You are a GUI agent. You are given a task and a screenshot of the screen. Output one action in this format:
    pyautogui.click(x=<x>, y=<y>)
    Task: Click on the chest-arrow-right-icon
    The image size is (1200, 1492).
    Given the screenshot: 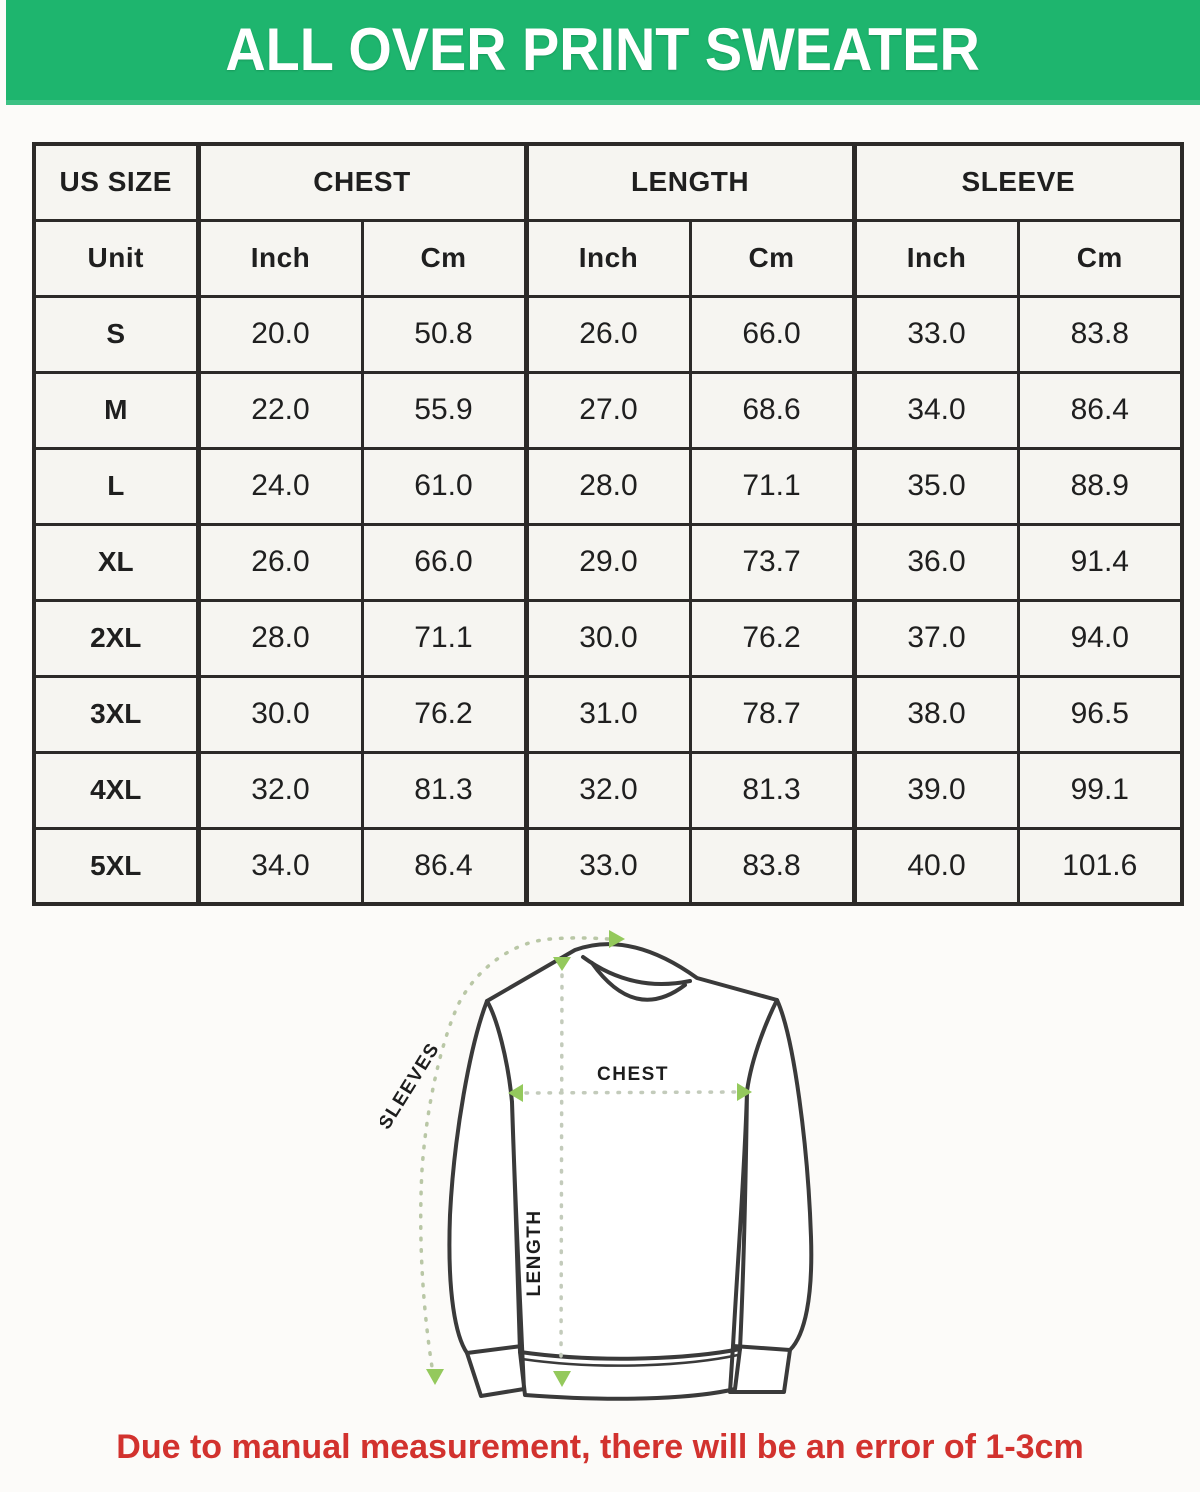 What is the action you would take?
    pyautogui.click(x=744, y=1092)
    